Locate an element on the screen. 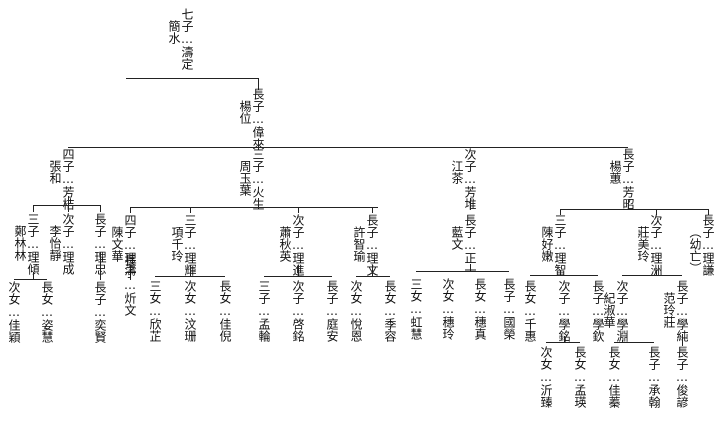  spouse-name: 鄭林林 is located at coordinates (20, 243).